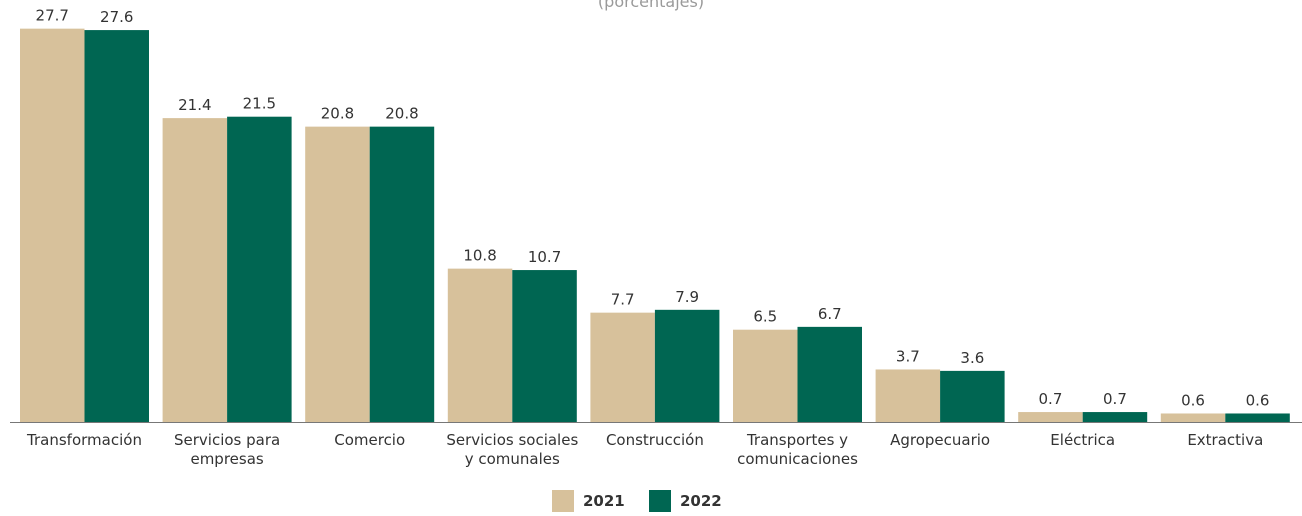  Describe the element at coordinates (1051, 399) in the screenshot. I see `data-label-2021-7: 0.7` at that location.